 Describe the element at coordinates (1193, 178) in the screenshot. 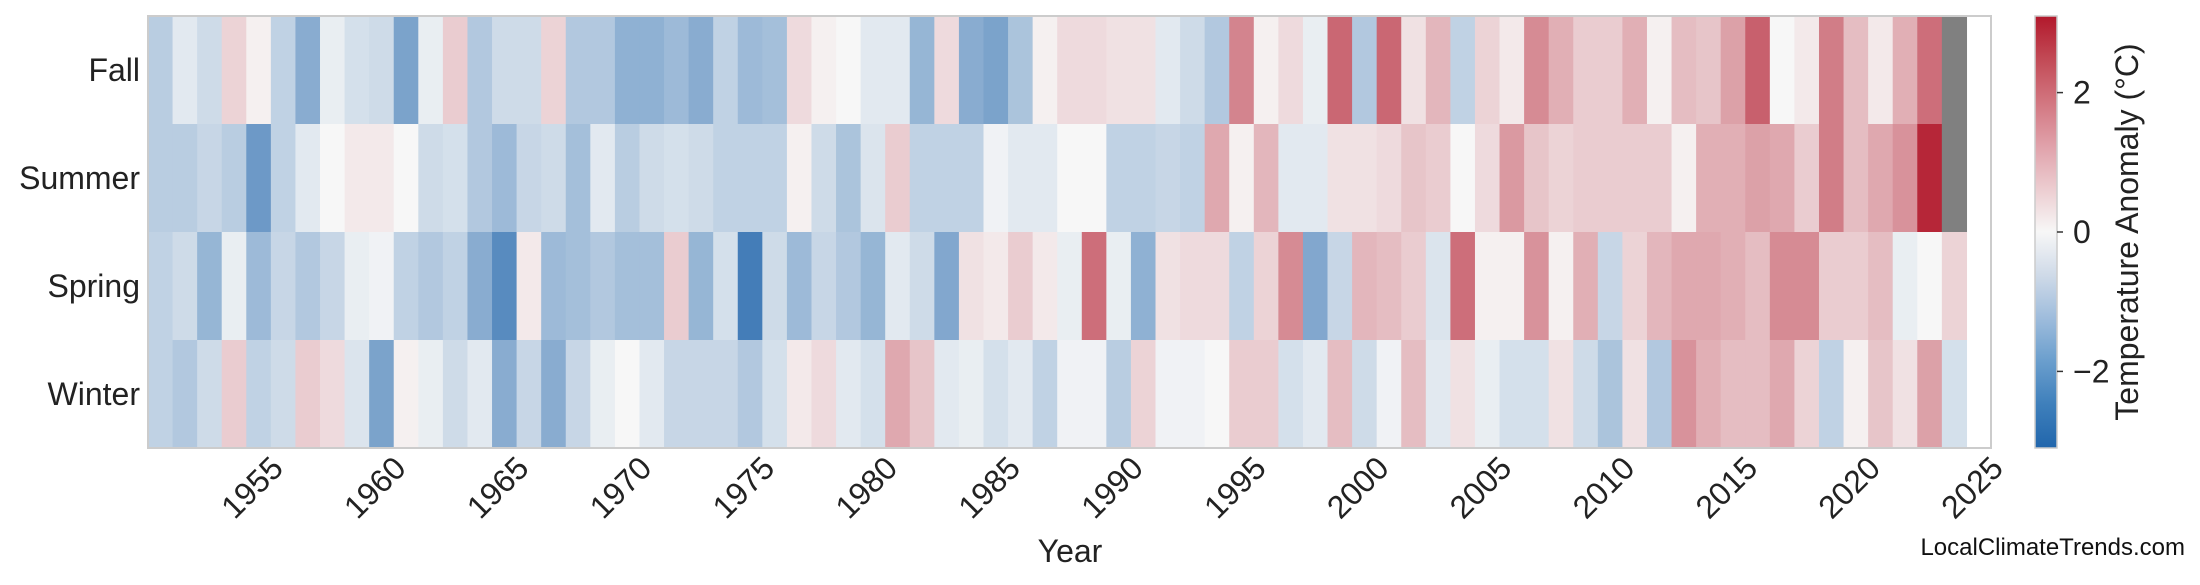

I see `heatmap-cell-summer-1993` at that location.